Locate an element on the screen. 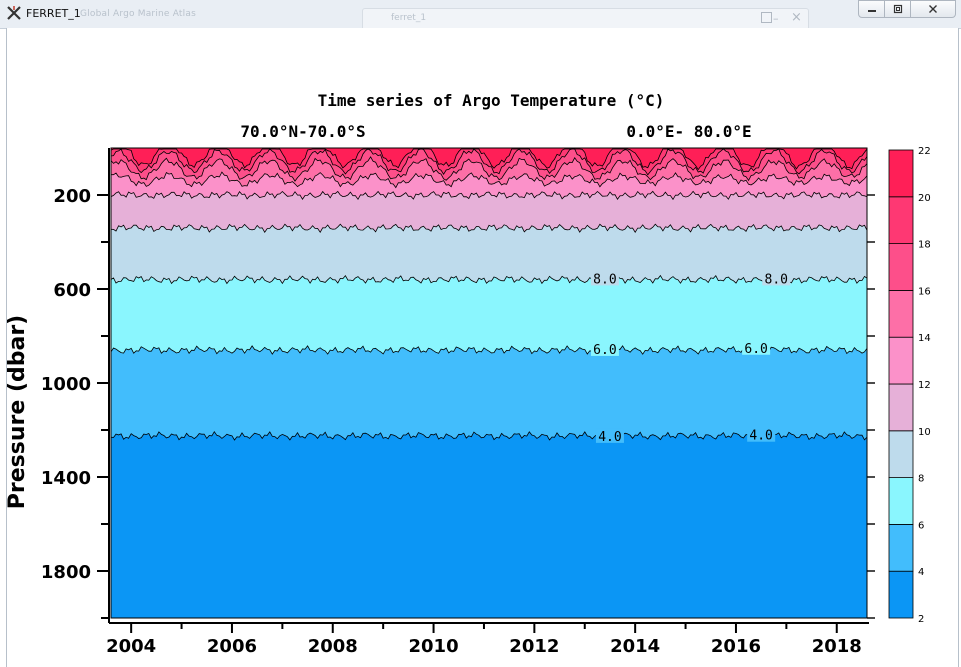 The width and height of the screenshot is (961, 667). background-window-label: ferret_1 is located at coordinates (409, 18).